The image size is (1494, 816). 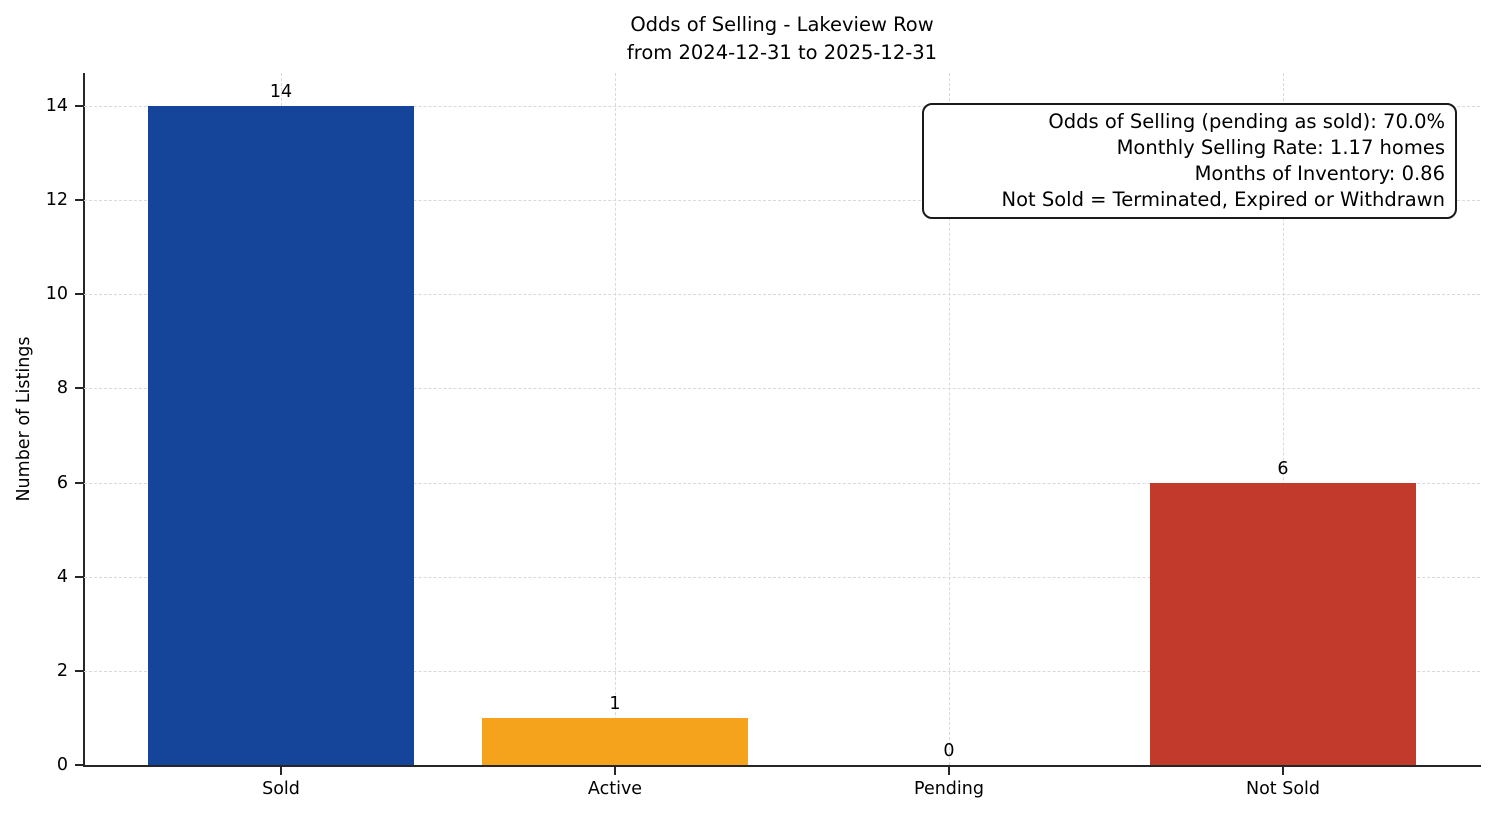 I want to click on y-tick-label: 0, so click(x=62, y=765).